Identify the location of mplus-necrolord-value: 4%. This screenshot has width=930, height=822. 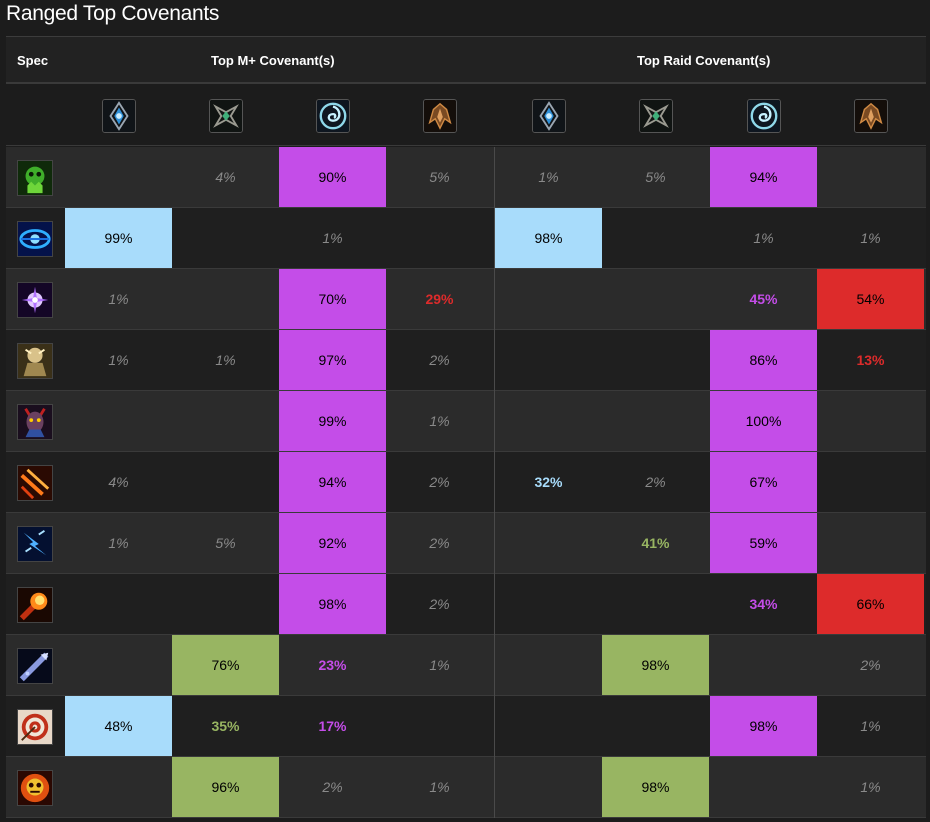
(225, 177).